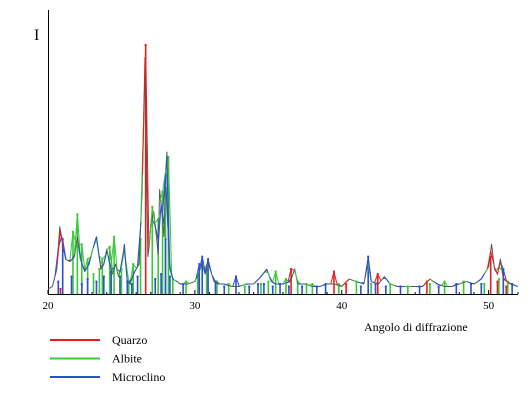 The height and width of the screenshot is (413, 531). I want to click on x-tick-label: 40, so click(342, 306).